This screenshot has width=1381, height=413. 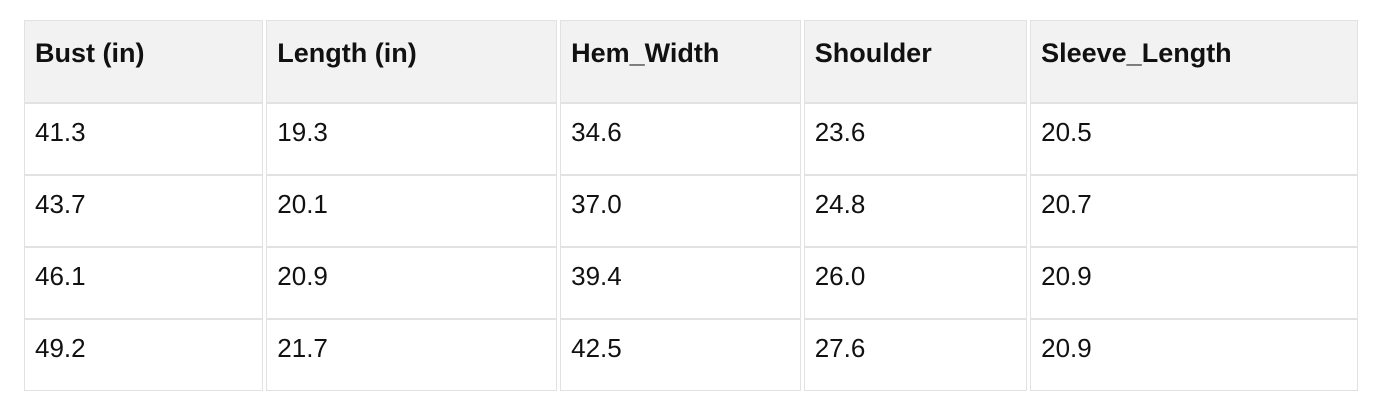 What do you see at coordinates (412, 211) in the screenshot?
I see `table-cell: 20.1` at bounding box center [412, 211].